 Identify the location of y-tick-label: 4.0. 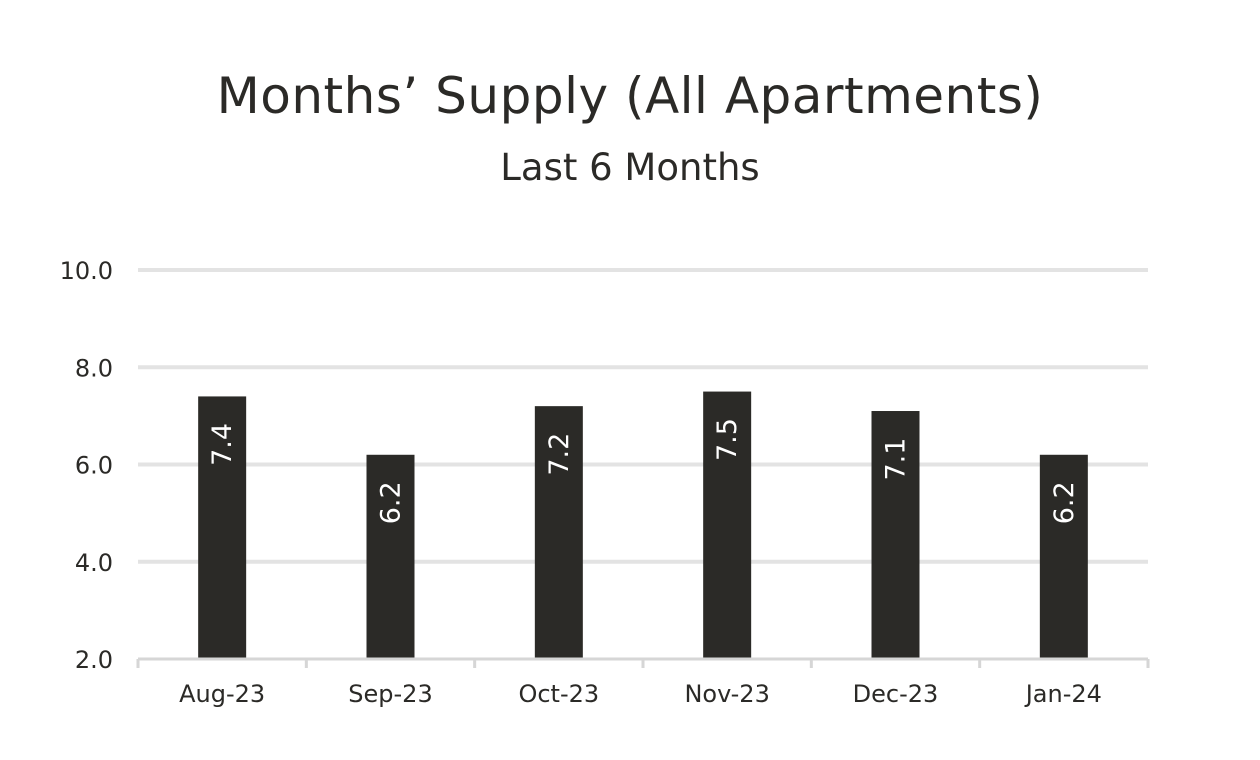
(94, 563).